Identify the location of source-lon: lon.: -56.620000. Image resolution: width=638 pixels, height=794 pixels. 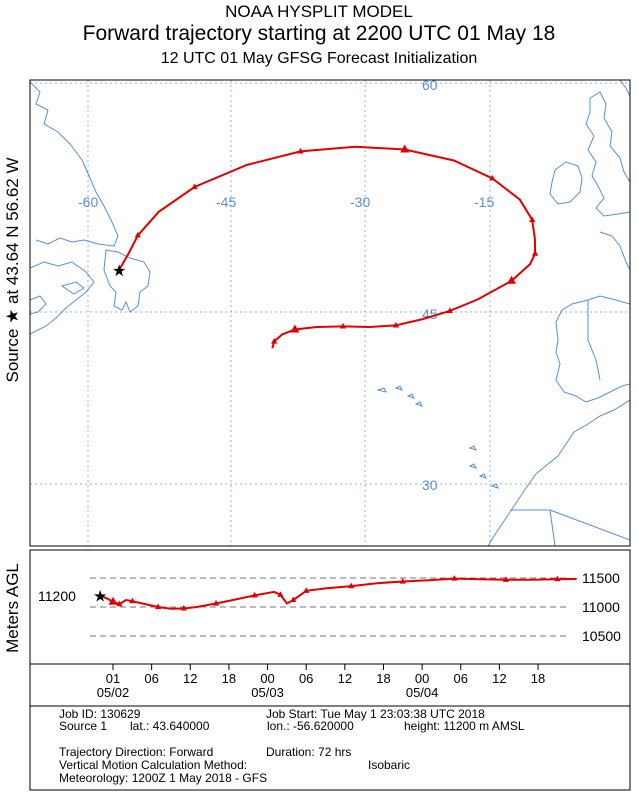
(310, 726).